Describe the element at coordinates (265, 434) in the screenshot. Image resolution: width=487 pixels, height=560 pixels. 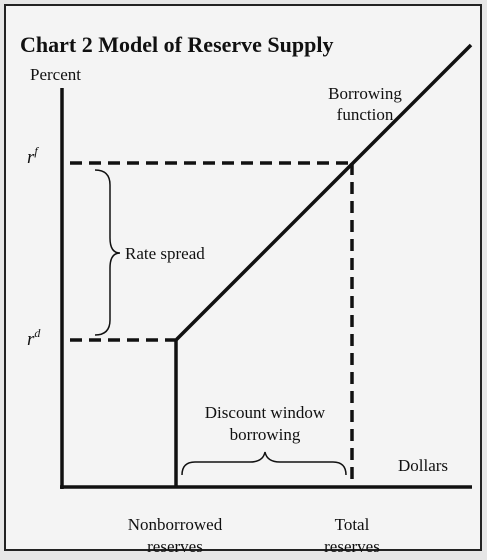
I see `discount-window-label: borrowing` at that location.